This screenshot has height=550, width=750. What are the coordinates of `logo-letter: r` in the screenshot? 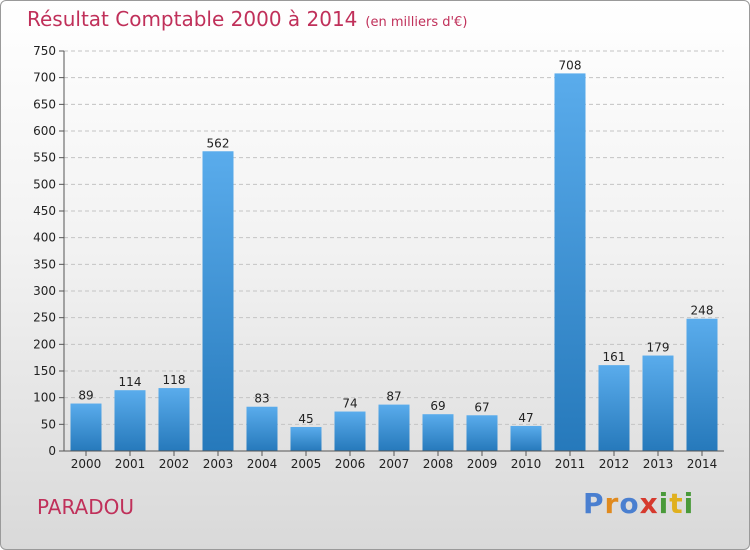 It's located at (612, 503).